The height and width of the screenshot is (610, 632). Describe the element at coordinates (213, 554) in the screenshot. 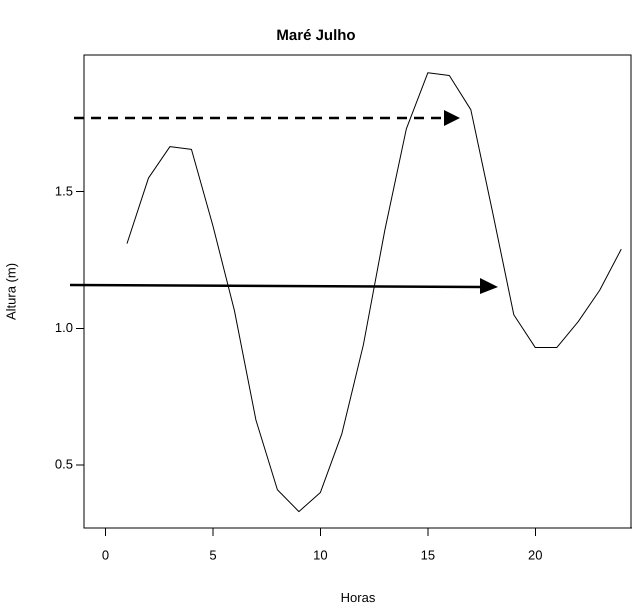

I see `x-tick-label: 5` at that location.